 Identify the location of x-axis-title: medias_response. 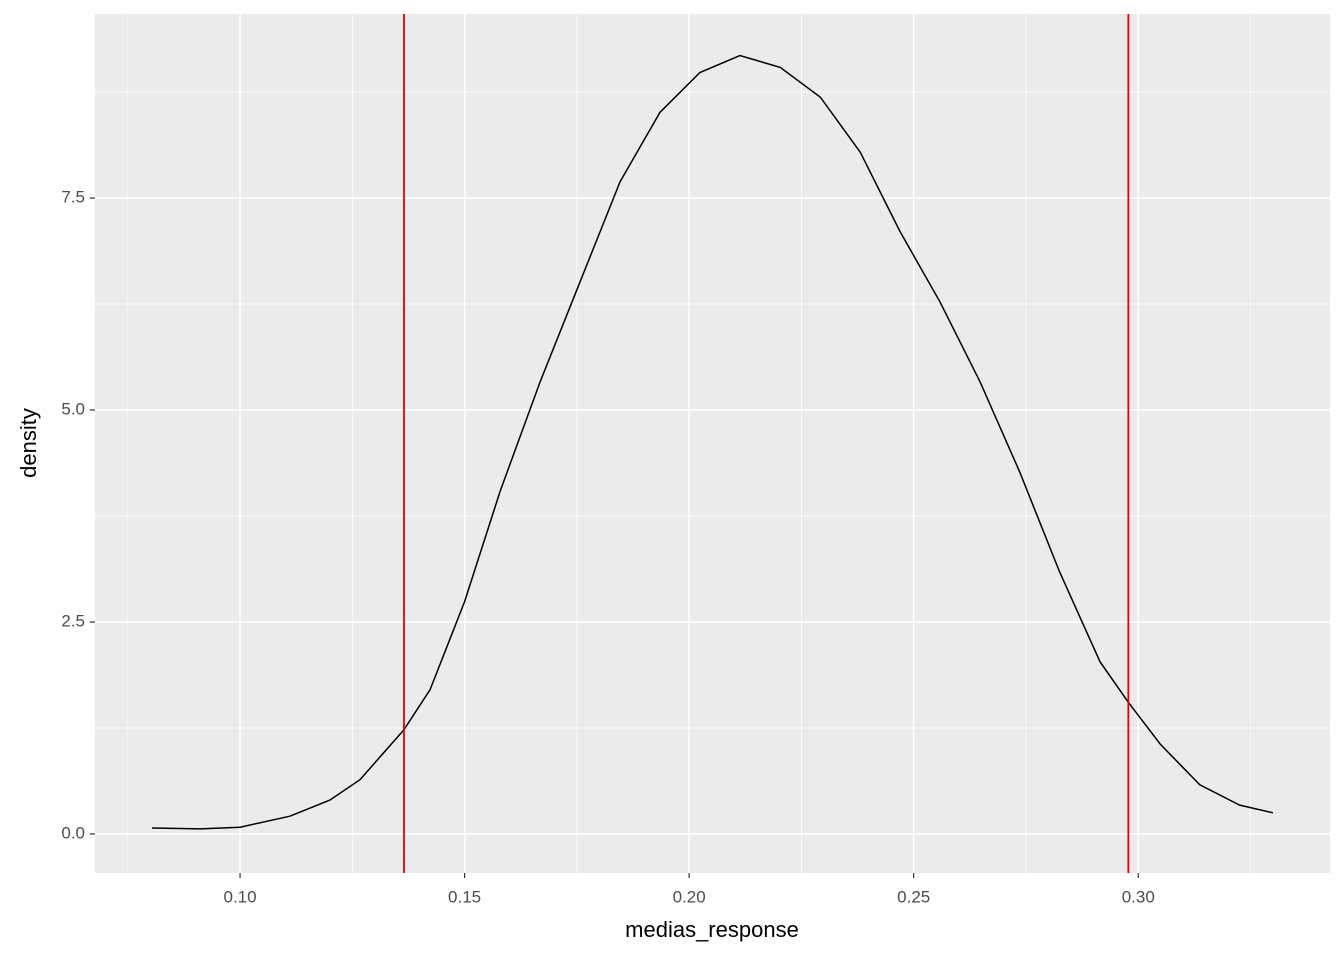
(712, 929).